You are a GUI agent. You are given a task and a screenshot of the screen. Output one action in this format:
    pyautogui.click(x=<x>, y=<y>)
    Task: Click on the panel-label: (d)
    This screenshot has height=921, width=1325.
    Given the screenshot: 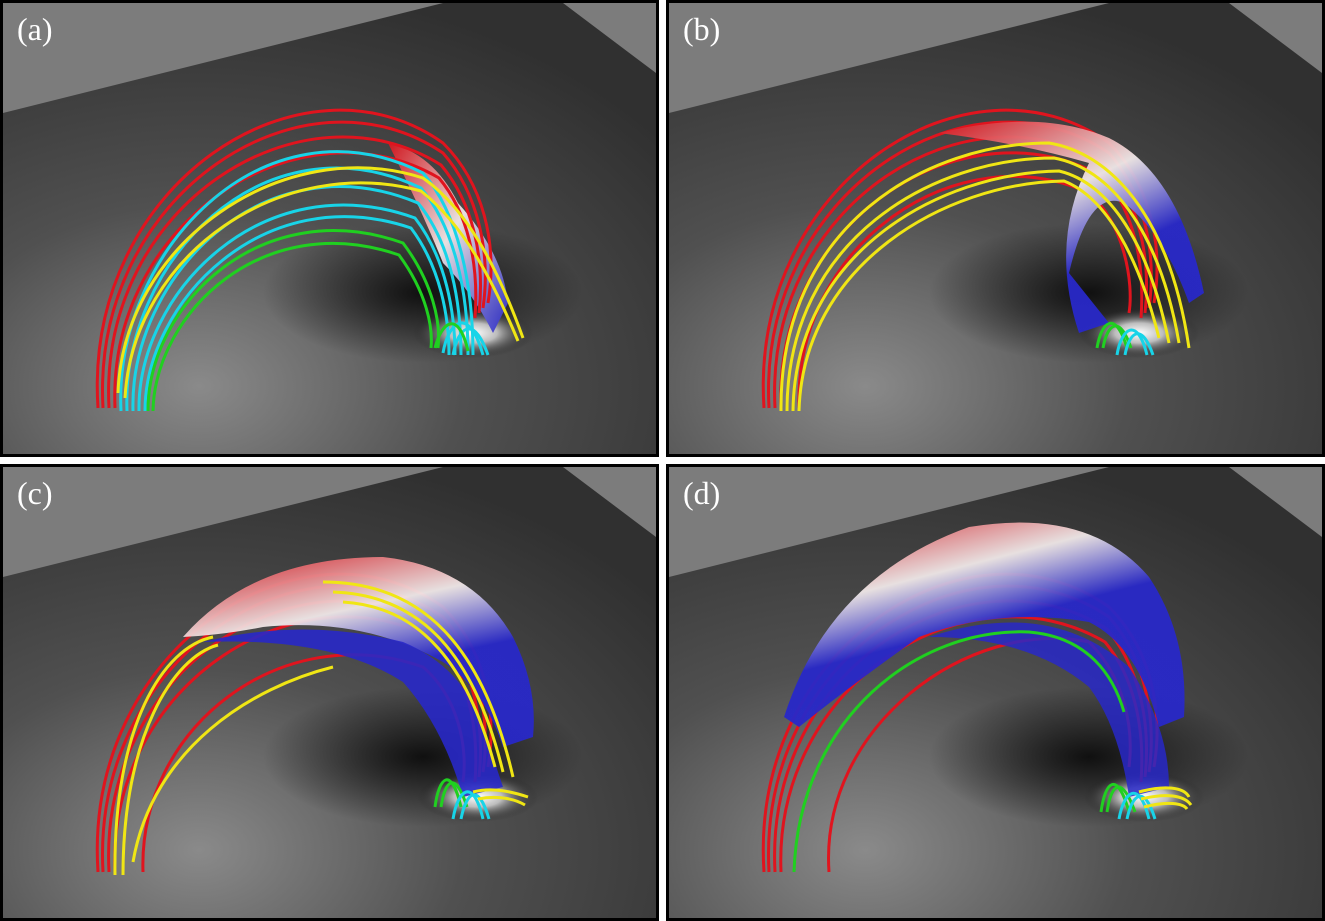 What is the action you would take?
    pyautogui.click(x=702, y=493)
    